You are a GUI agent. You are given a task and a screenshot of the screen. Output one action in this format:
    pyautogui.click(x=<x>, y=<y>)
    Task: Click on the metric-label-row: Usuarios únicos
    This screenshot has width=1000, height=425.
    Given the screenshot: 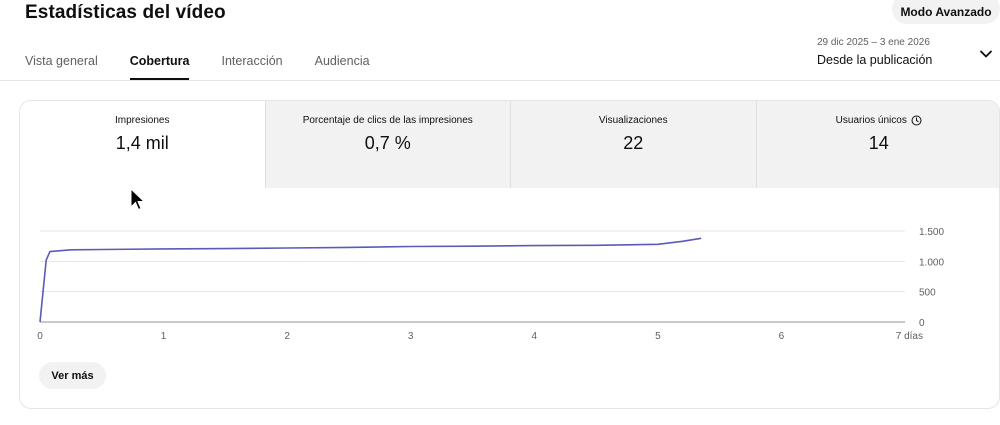 What is the action you would take?
    pyautogui.click(x=879, y=120)
    